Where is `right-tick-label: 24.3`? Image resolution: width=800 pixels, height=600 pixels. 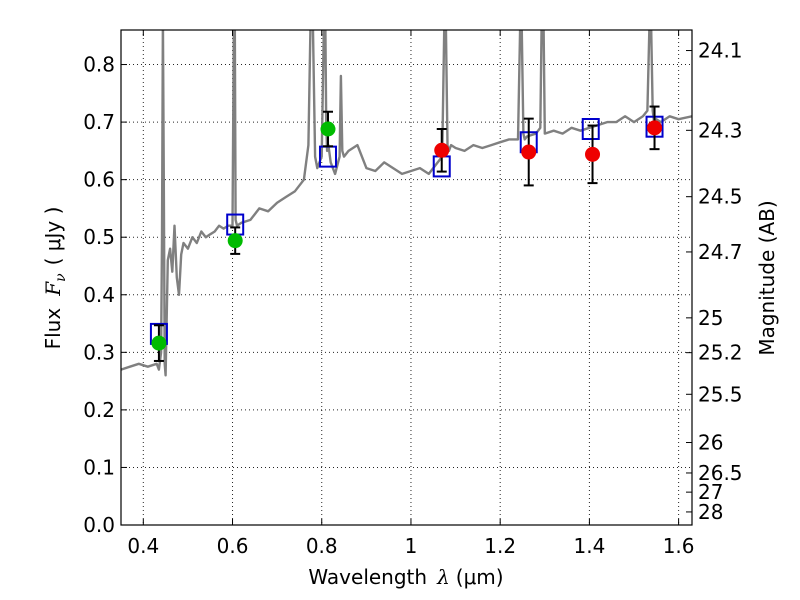 right-tick-label: 24.3 is located at coordinates (720, 130).